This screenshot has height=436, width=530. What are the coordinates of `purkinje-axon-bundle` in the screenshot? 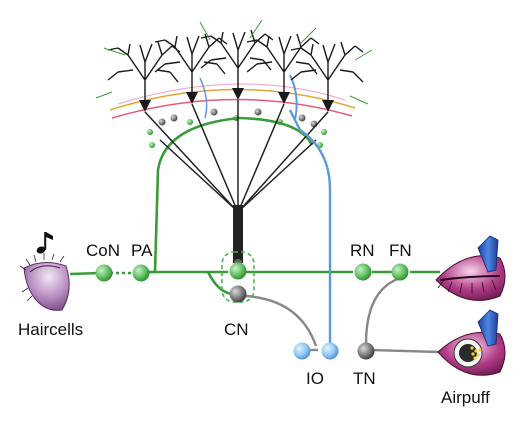 It's located at (236, 155).